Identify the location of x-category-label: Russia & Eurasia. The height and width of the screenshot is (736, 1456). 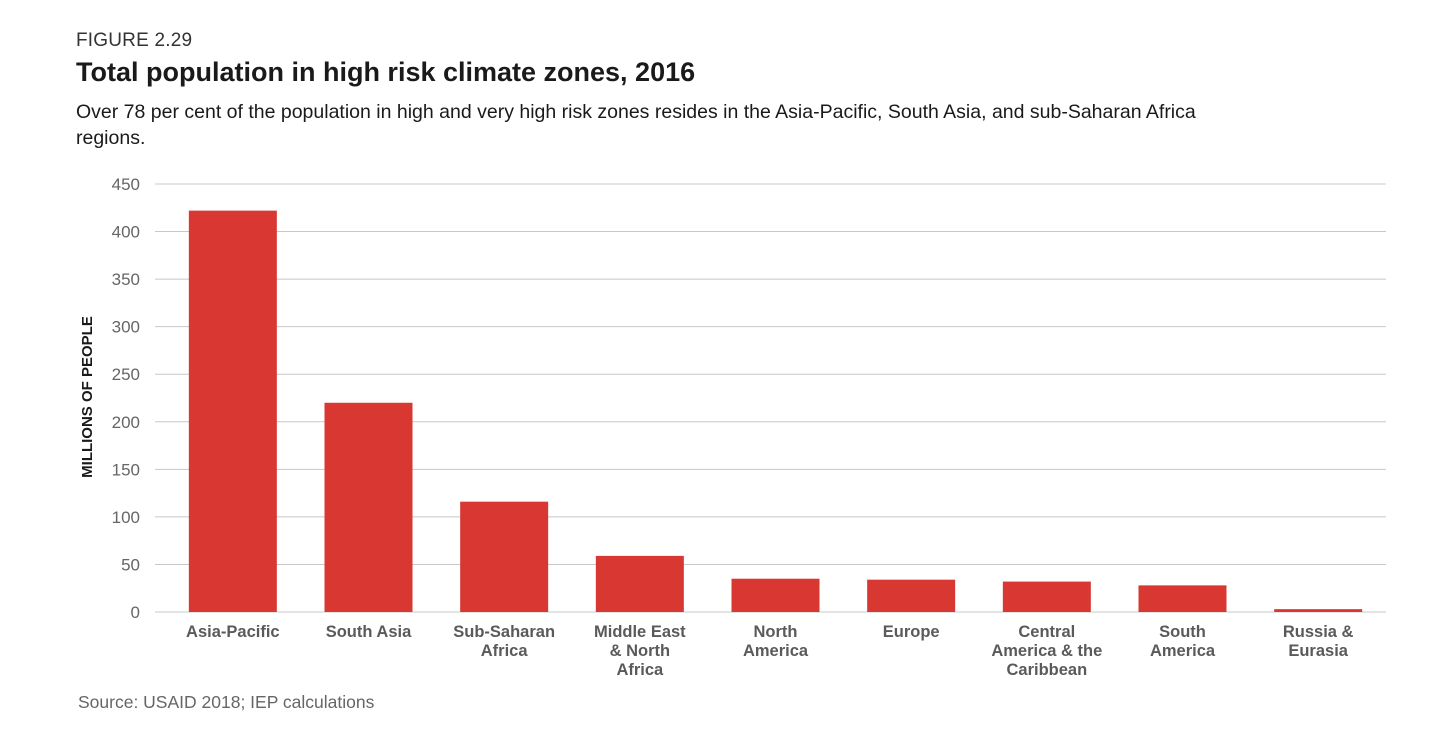
(1318, 641).